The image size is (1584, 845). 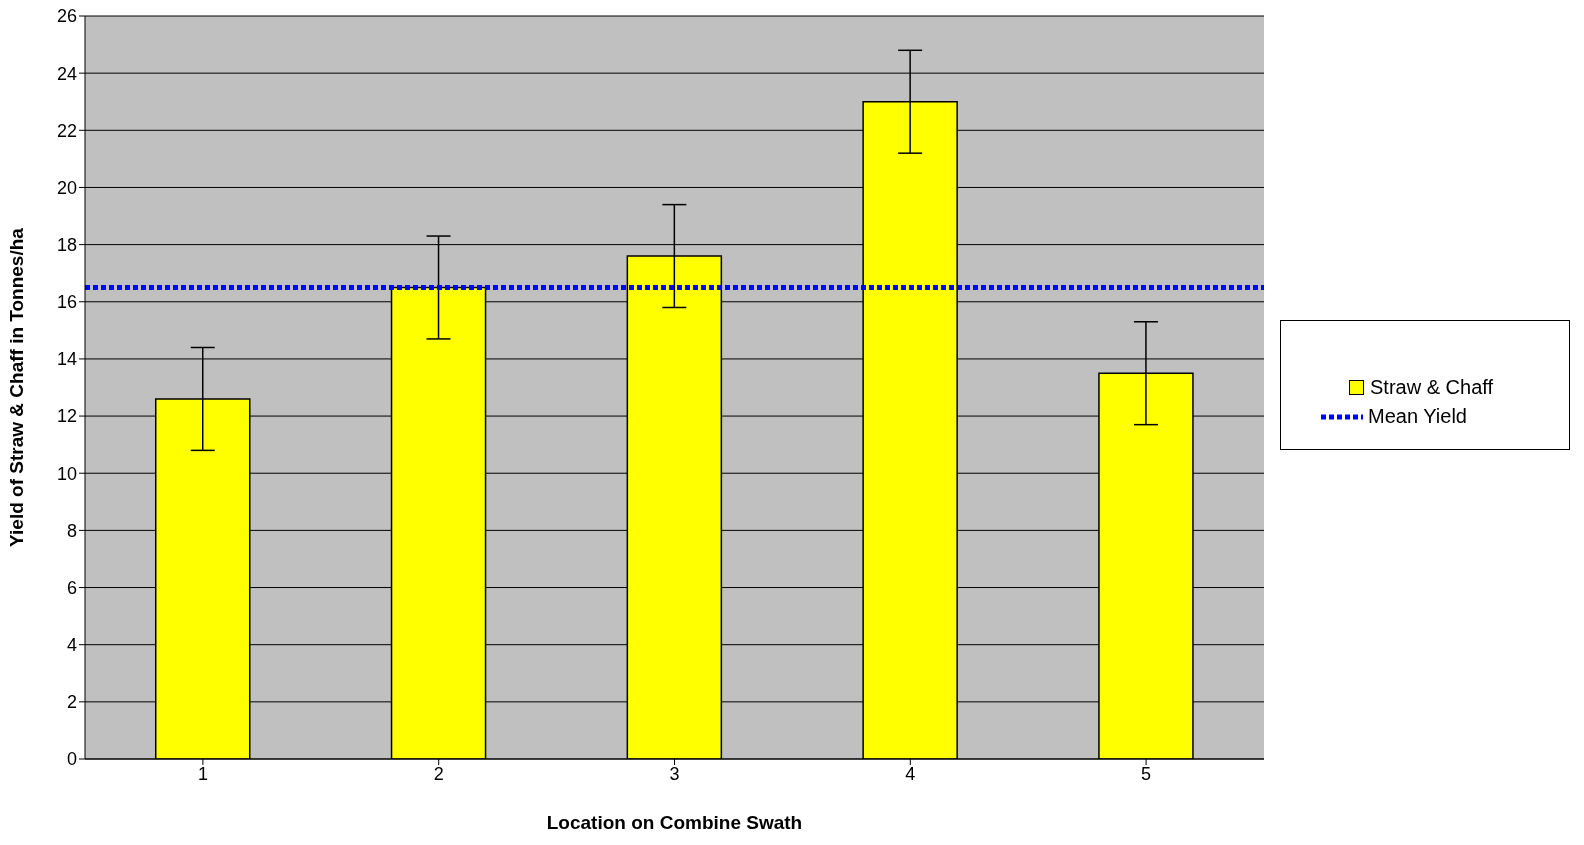 What do you see at coordinates (16, 387) in the screenshot?
I see `y-axis-title: Yield of Straw & Chaff in Tonnes/ha` at bounding box center [16, 387].